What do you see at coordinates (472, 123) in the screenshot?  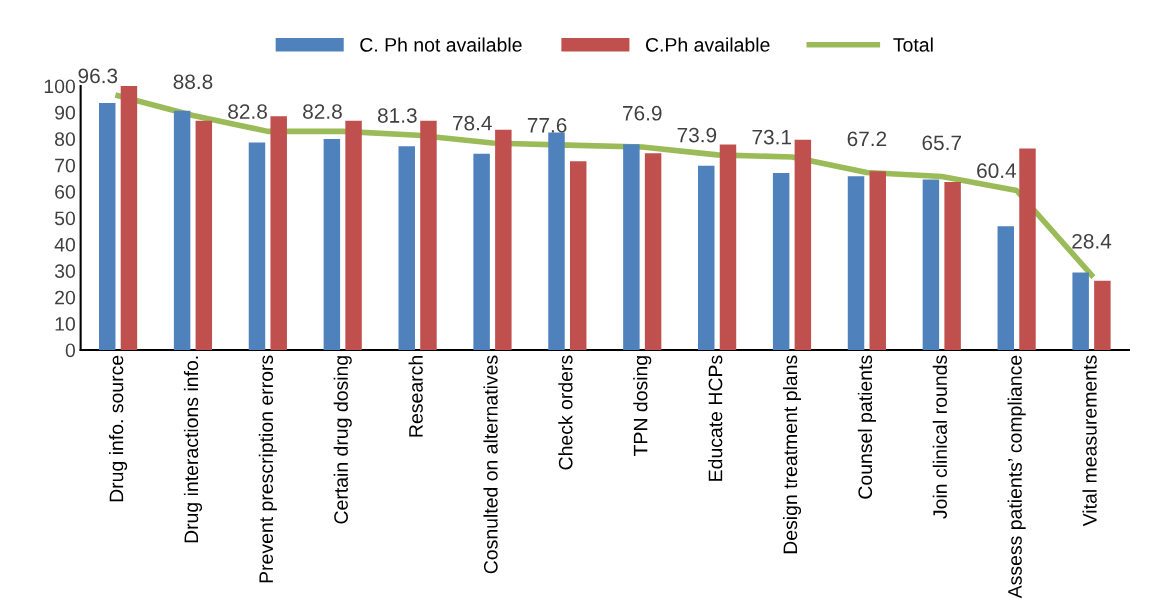 I see `data-label: 78.4` at bounding box center [472, 123].